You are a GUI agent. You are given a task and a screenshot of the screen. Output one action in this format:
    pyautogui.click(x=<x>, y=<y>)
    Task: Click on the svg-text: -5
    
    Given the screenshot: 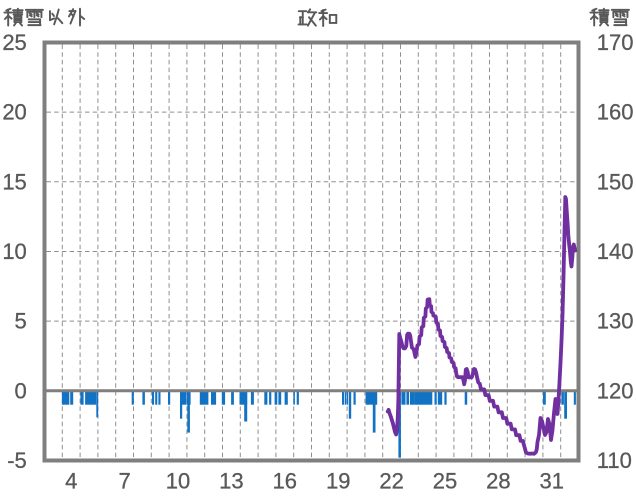 What is the action you would take?
    pyautogui.click(x=17, y=460)
    